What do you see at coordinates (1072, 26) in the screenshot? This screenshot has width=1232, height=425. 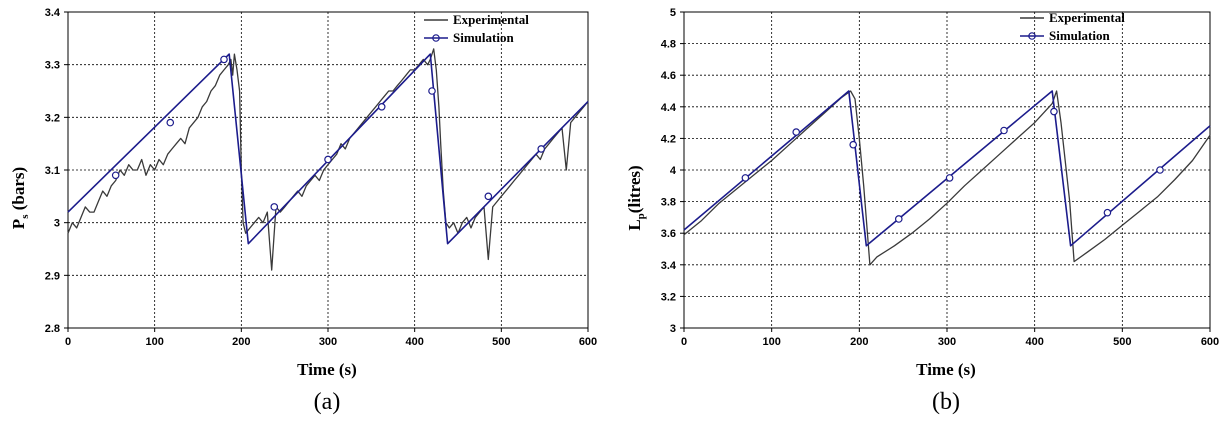 I see `legend-b: Experimental Simulation` at bounding box center [1072, 26].